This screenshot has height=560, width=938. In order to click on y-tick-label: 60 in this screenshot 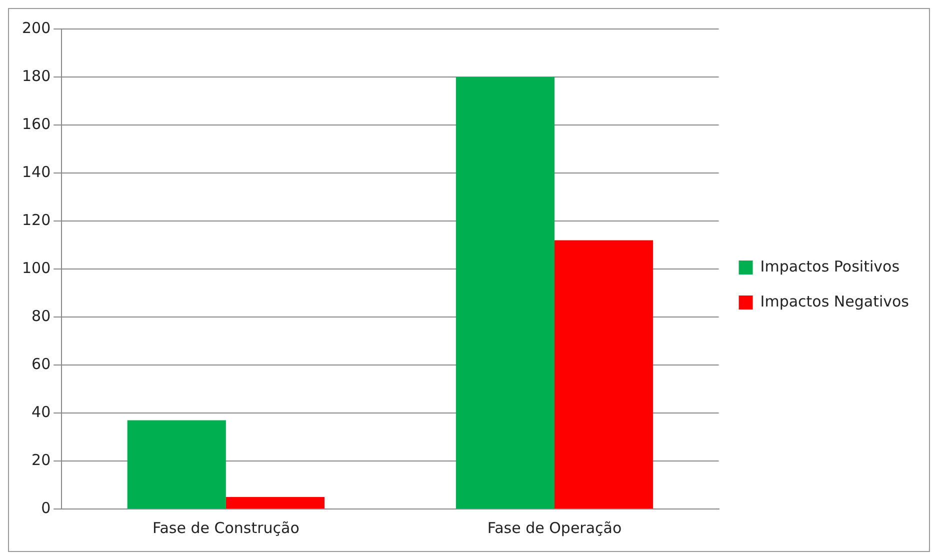, I will do `click(41, 363)`.